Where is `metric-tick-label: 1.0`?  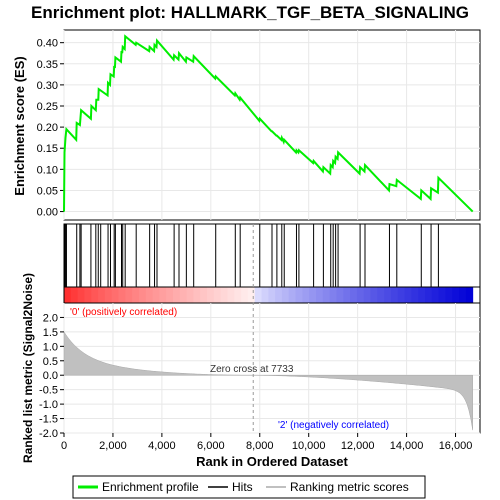
metric-tick-label: 1.0 is located at coordinates (50, 347).